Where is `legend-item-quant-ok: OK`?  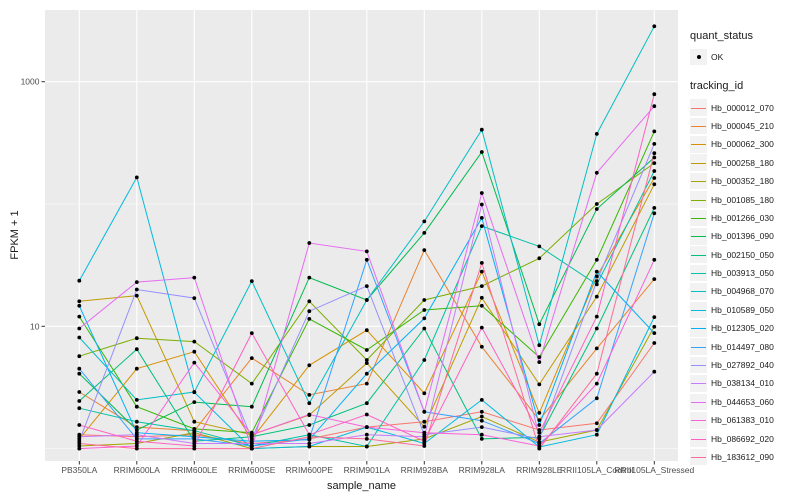 legend-item-quant-ok: OK is located at coordinates (744, 57).